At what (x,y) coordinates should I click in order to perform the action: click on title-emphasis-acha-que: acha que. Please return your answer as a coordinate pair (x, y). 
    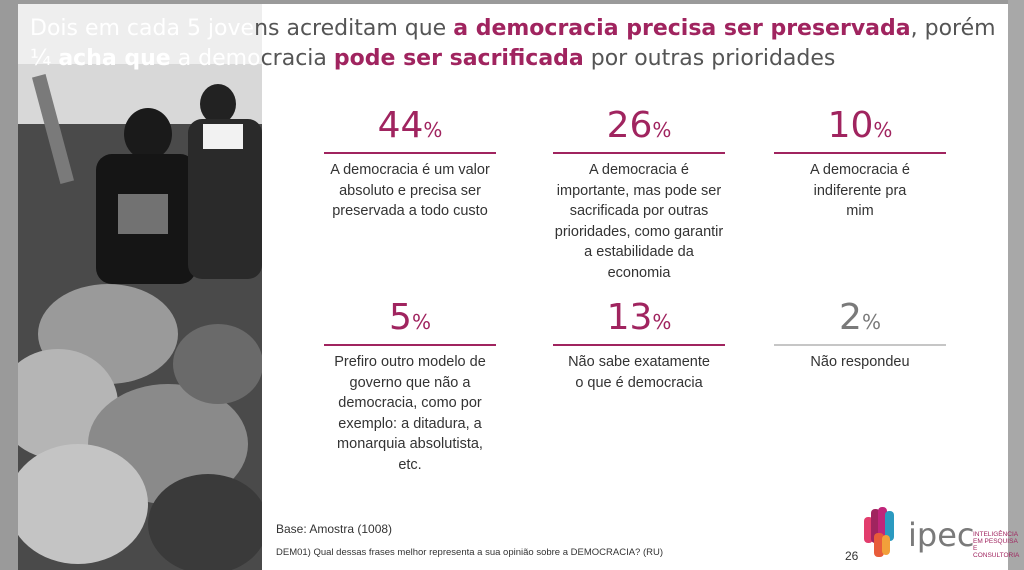
    Looking at the image, I should click on (114, 58).